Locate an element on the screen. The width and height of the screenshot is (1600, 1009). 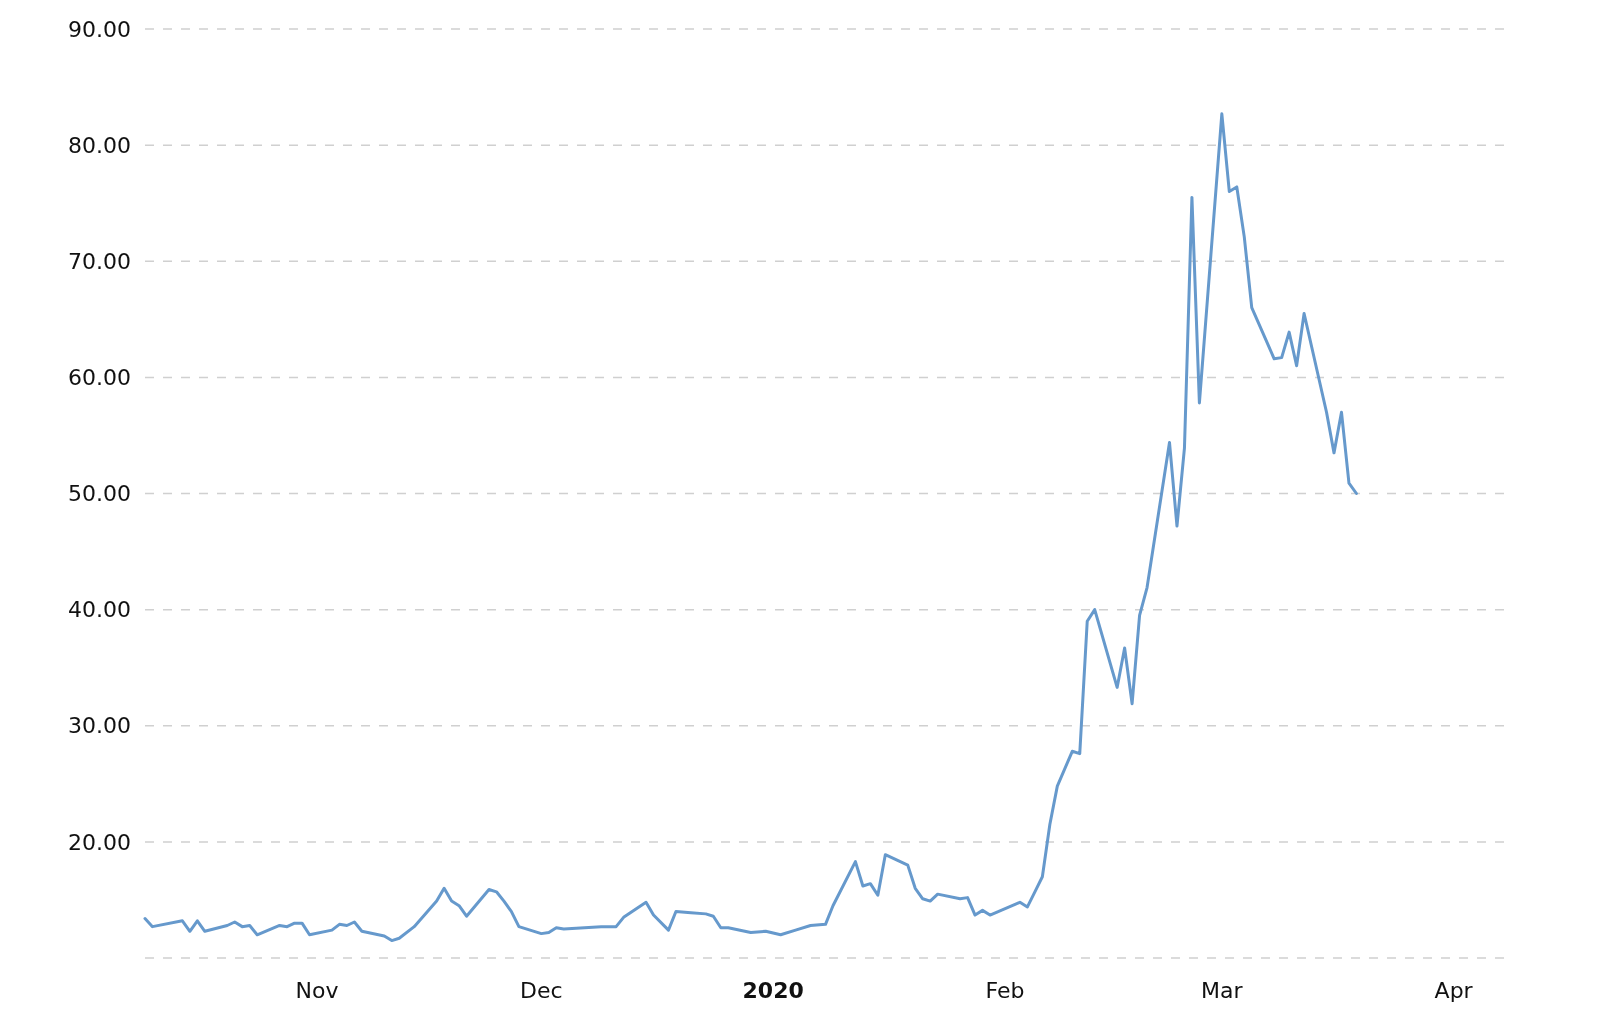
y-tick-label: 50.00 is located at coordinates (99, 494).